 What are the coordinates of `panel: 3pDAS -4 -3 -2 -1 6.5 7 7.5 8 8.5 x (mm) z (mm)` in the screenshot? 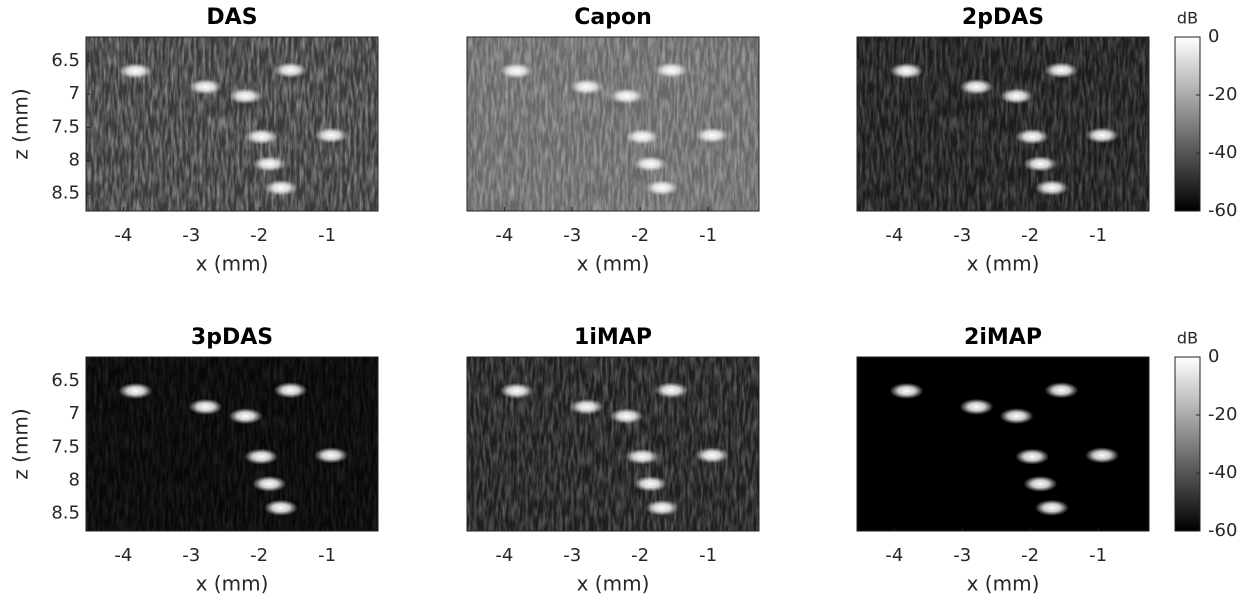 It's located at (194, 460).